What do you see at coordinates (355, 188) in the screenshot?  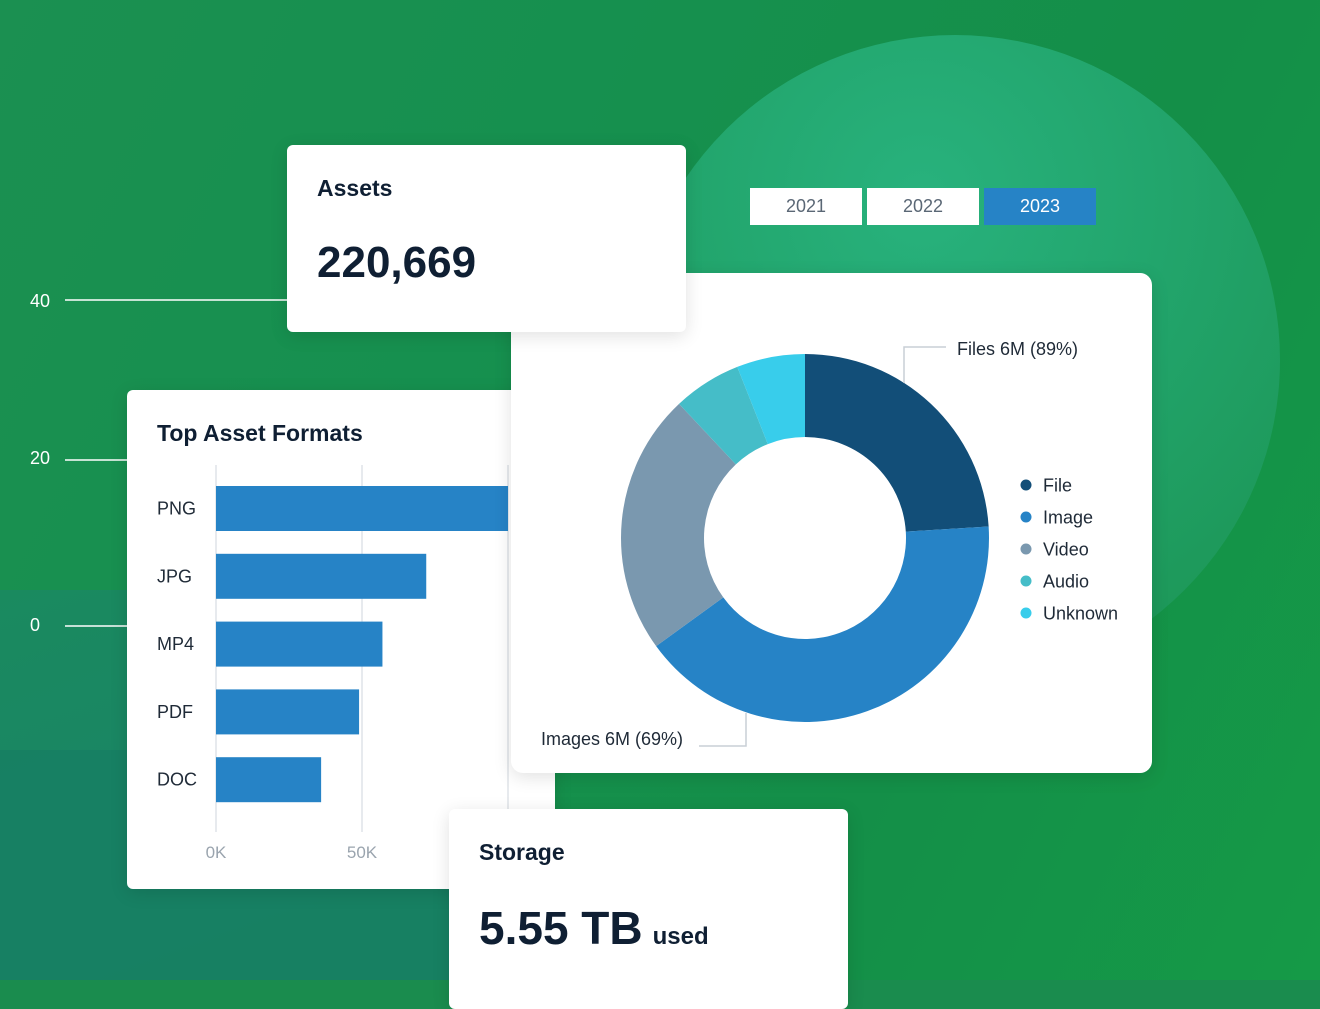 I see `assets-title: Assets` at bounding box center [355, 188].